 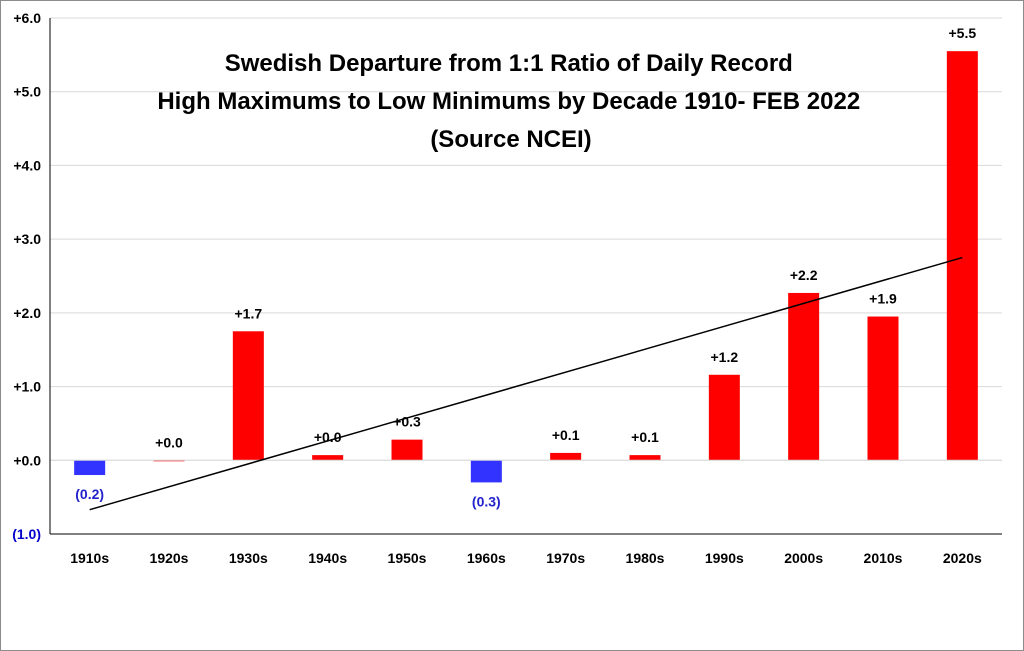 What do you see at coordinates (27, 313) in the screenshot?
I see `y-tick-label: +2.0` at bounding box center [27, 313].